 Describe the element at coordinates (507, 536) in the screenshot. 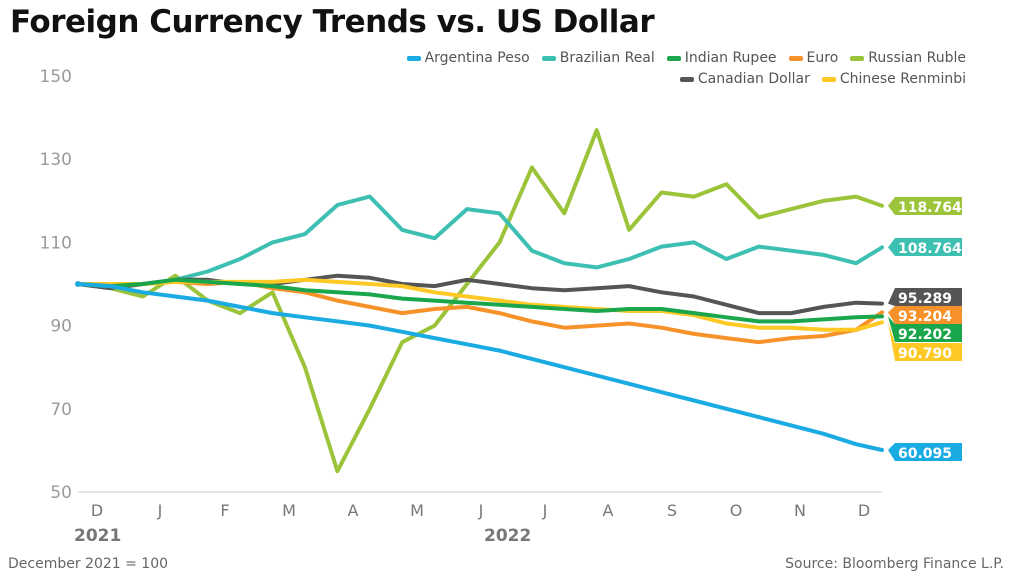

I see `year-label: 2022` at that location.